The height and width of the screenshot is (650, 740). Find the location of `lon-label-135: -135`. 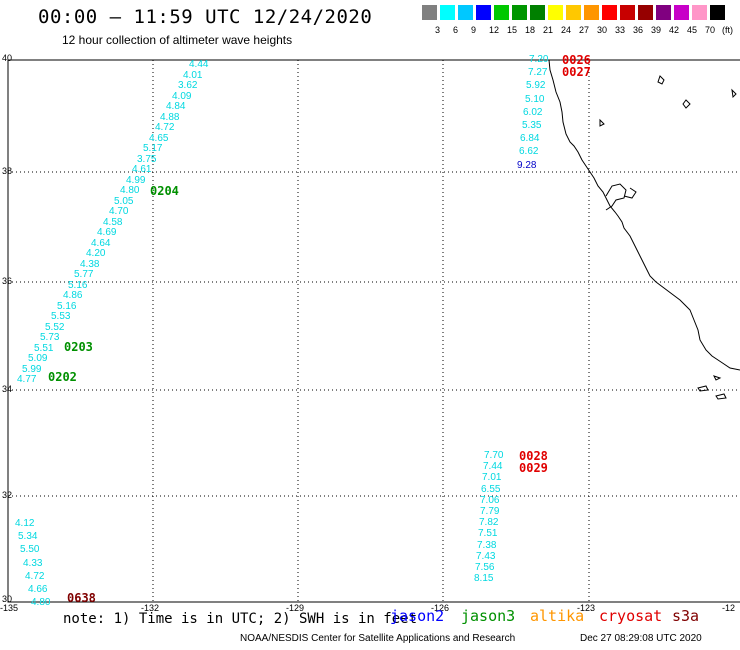

lon-label-135: -135 is located at coordinates (9, 608).